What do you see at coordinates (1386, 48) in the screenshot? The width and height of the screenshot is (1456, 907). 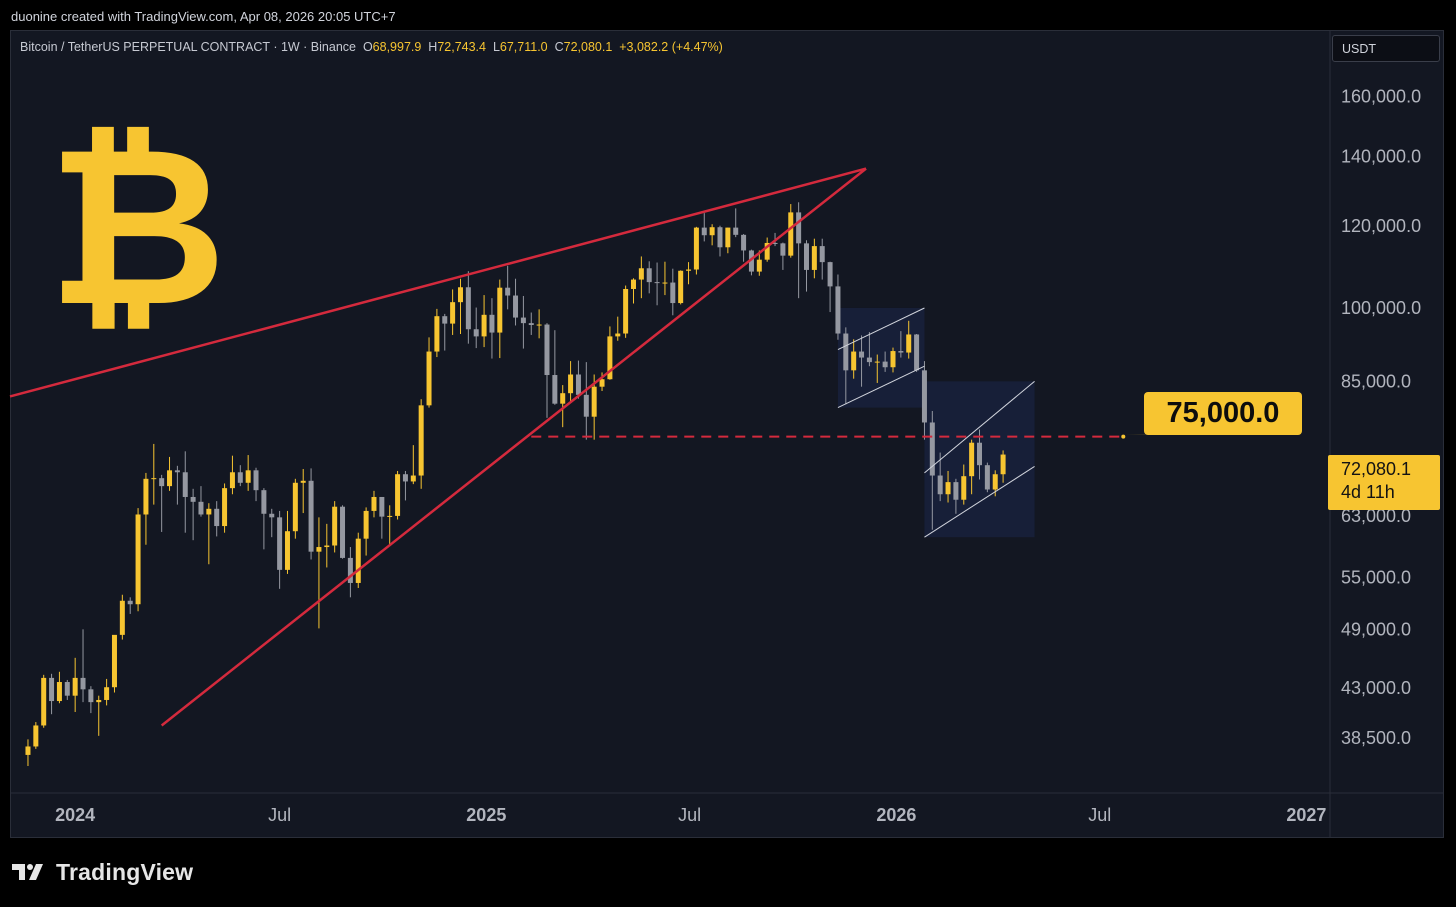 I see `currency-button: USDT` at bounding box center [1386, 48].